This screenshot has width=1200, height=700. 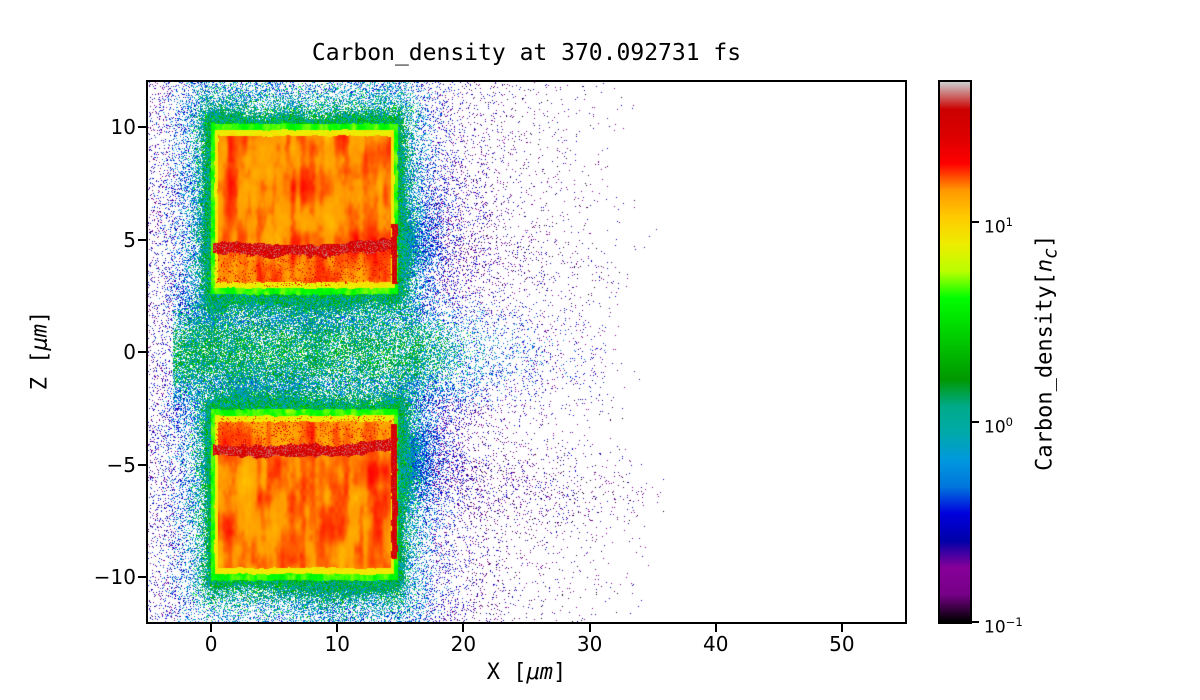 I want to click on x-tick-label: 0, so click(x=211, y=644).